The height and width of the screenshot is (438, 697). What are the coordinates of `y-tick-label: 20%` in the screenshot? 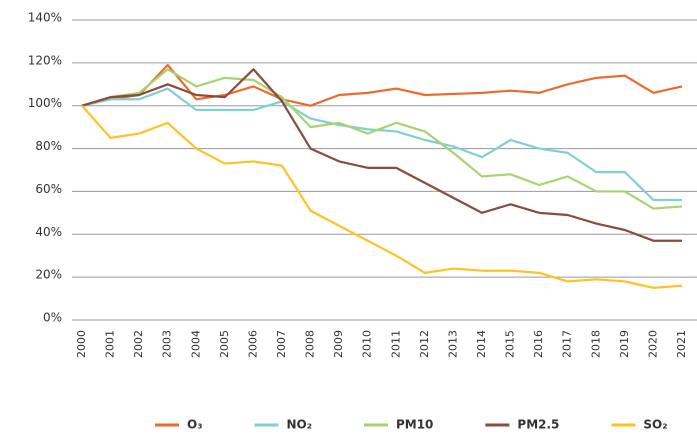 It's located at (48, 275).